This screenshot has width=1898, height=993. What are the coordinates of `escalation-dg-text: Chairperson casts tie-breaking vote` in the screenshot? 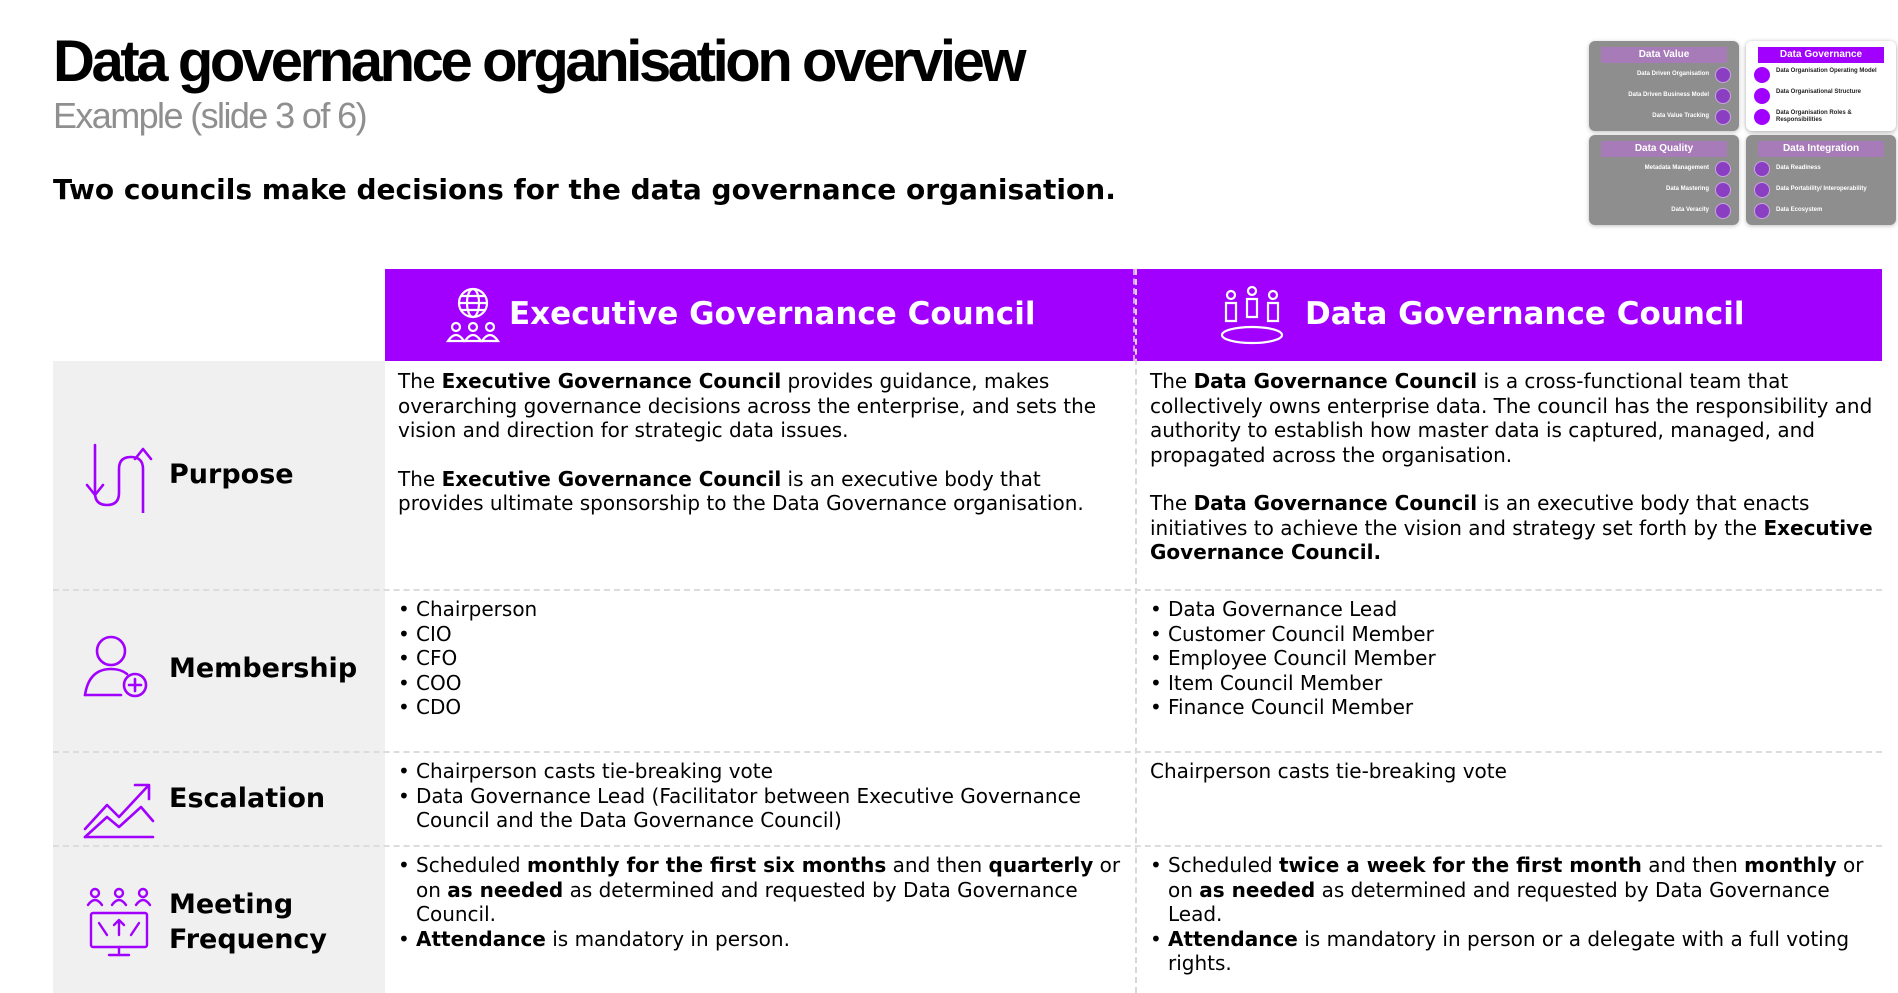 It's located at (1328, 771).